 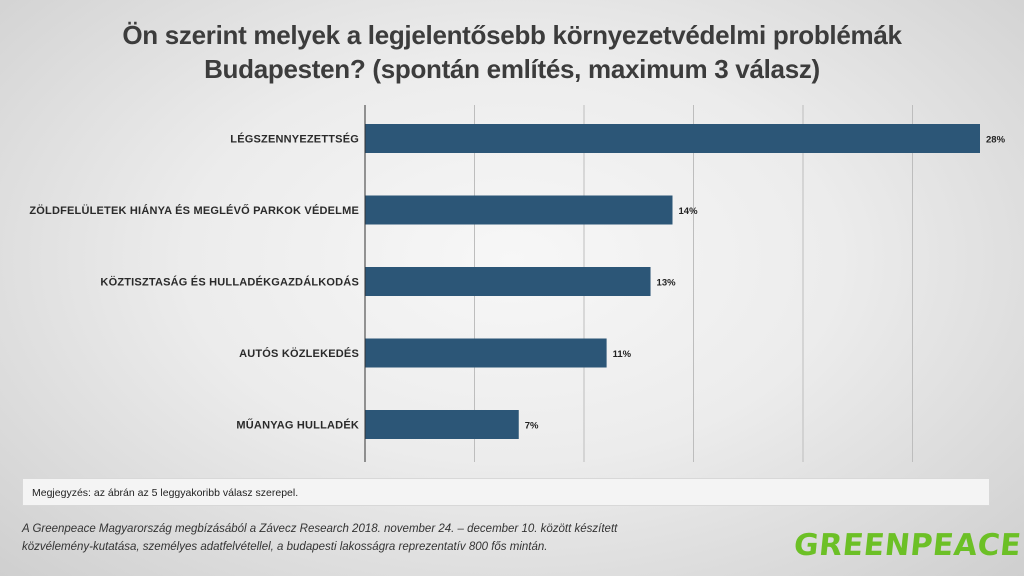 What do you see at coordinates (299, 353) in the screenshot?
I see `category-label-3: AUTÓS KÖZLEKEDÉS` at bounding box center [299, 353].